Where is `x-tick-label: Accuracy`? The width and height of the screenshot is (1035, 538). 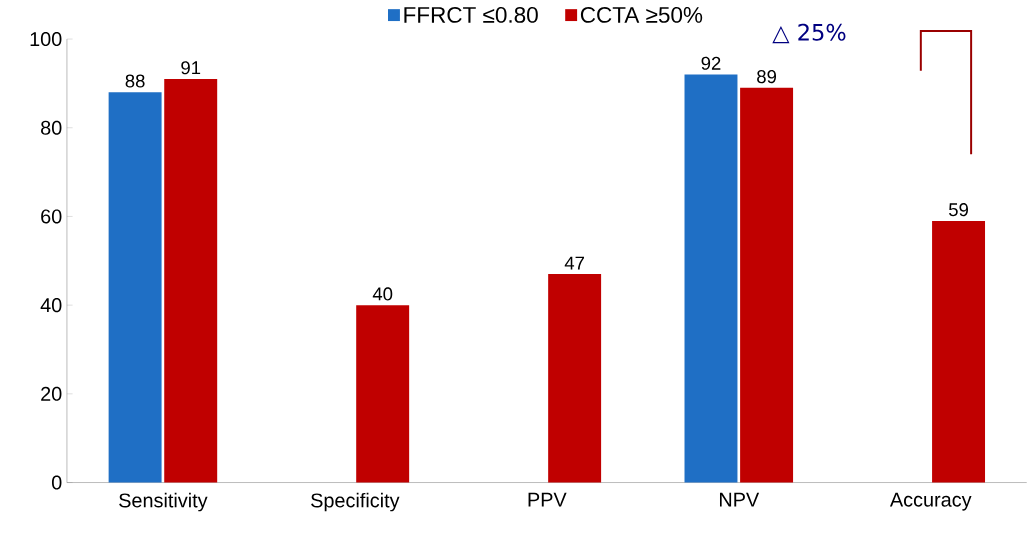 x-tick-label: Accuracy is located at coordinates (930, 501).